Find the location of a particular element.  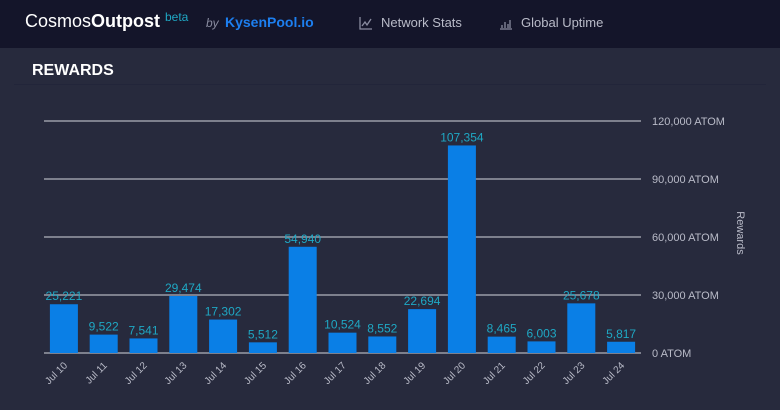

y-tick-label: 30,000 ATOM is located at coordinates (685, 296).